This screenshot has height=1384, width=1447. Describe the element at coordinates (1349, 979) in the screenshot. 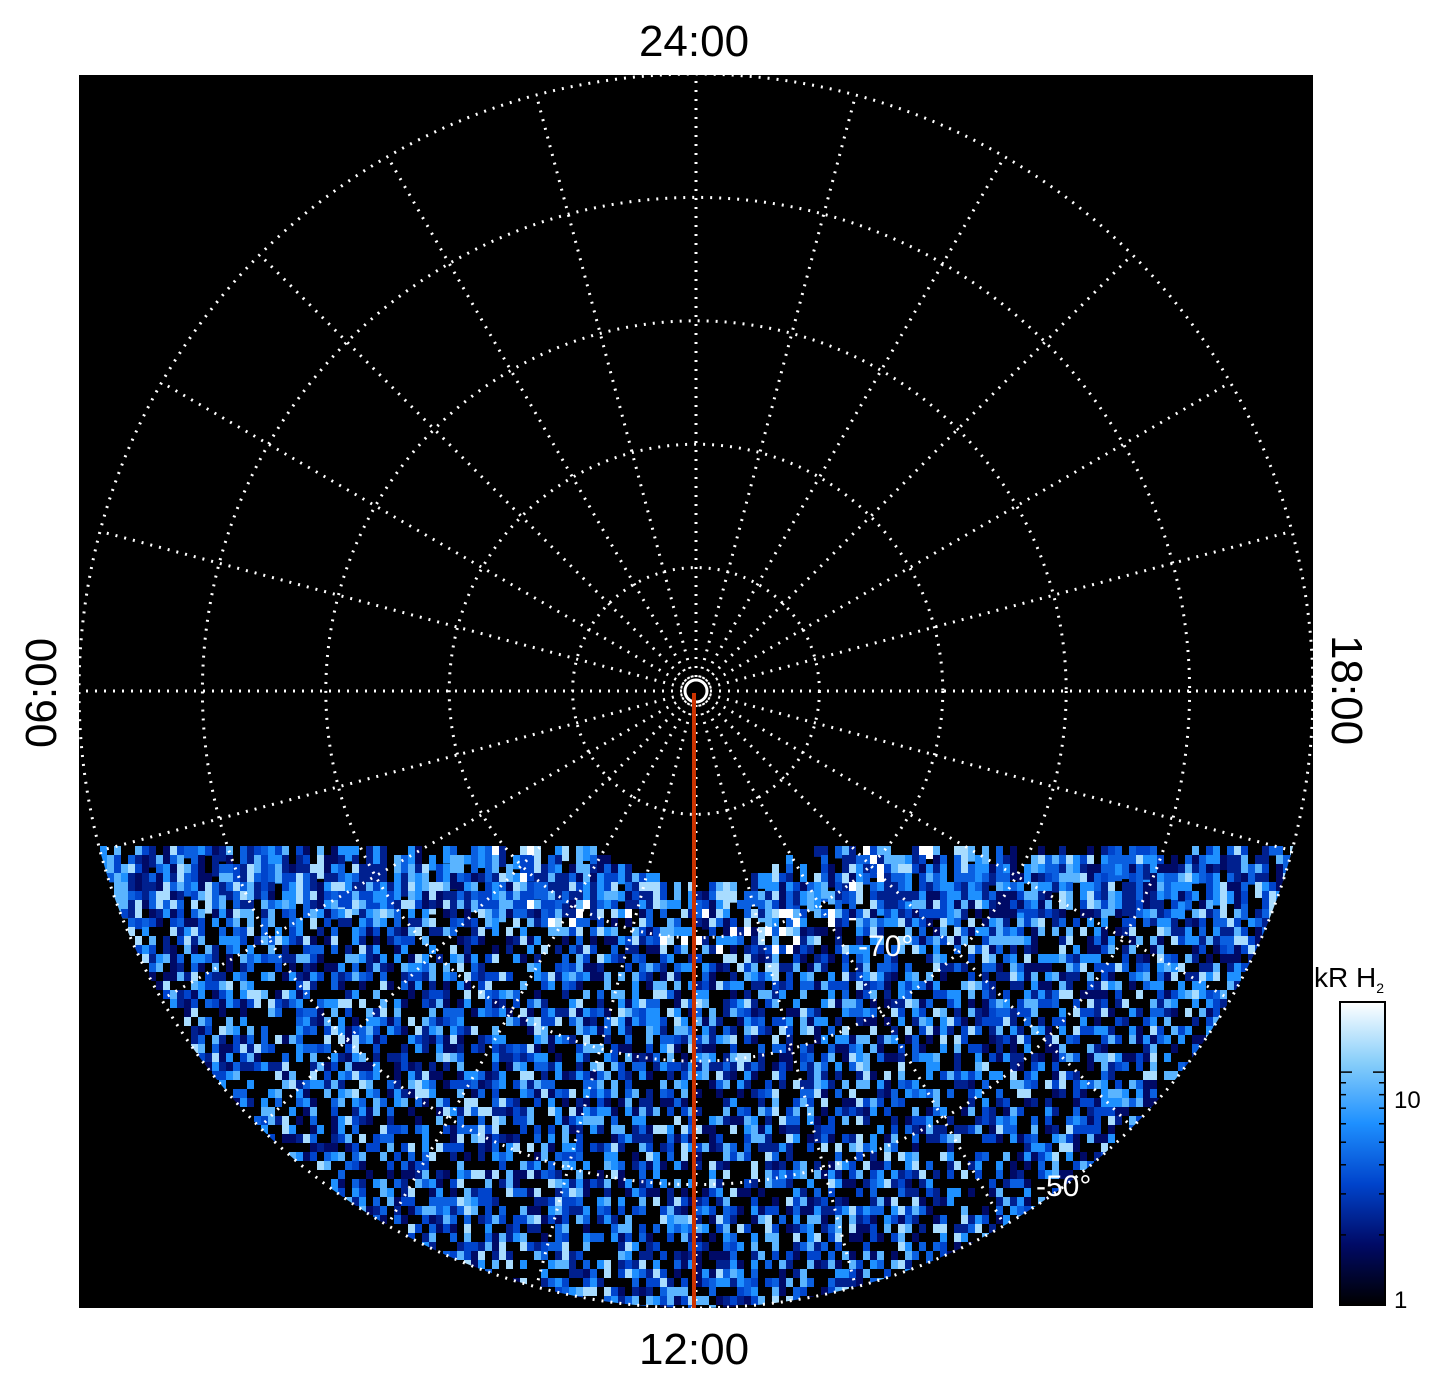

I see `colorbar-title: kR H2` at that location.